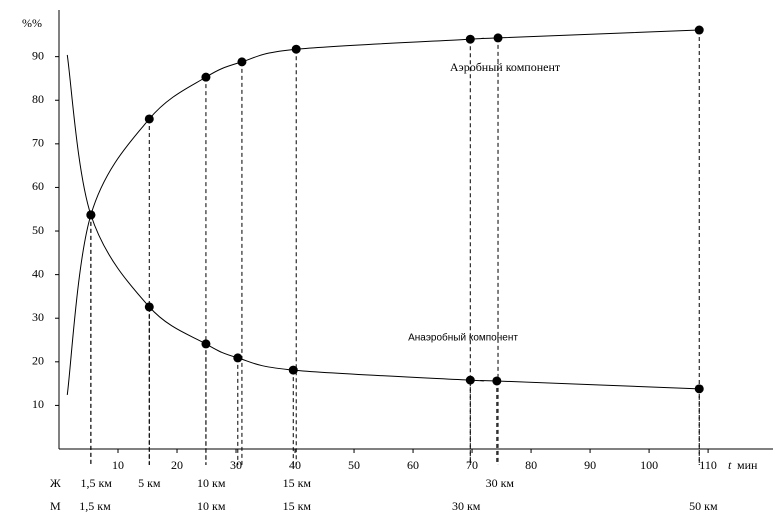 The height and width of the screenshot is (519, 784). What do you see at coordinates (38, 317) in the screenshot?
I see `y-tick-label: 30` at bounding box center [38, 317].